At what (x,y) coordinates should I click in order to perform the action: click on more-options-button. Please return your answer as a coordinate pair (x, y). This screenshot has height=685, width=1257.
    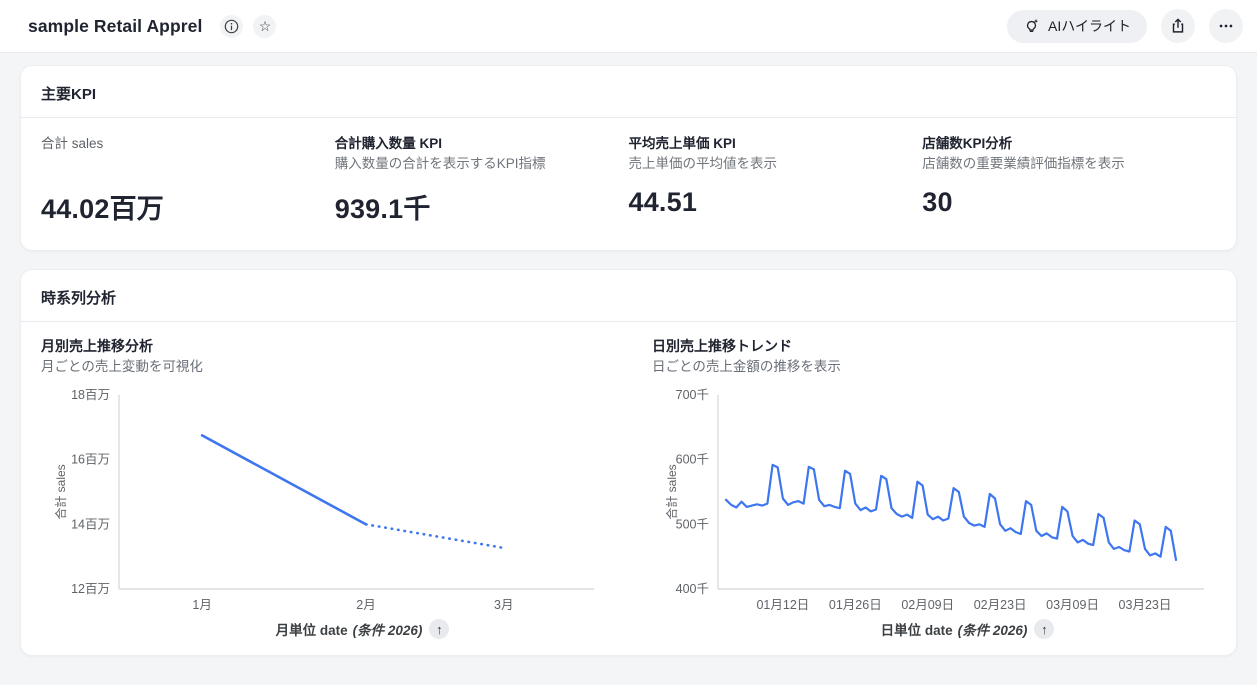
    Looking at the image, I should click on (1226, 26).